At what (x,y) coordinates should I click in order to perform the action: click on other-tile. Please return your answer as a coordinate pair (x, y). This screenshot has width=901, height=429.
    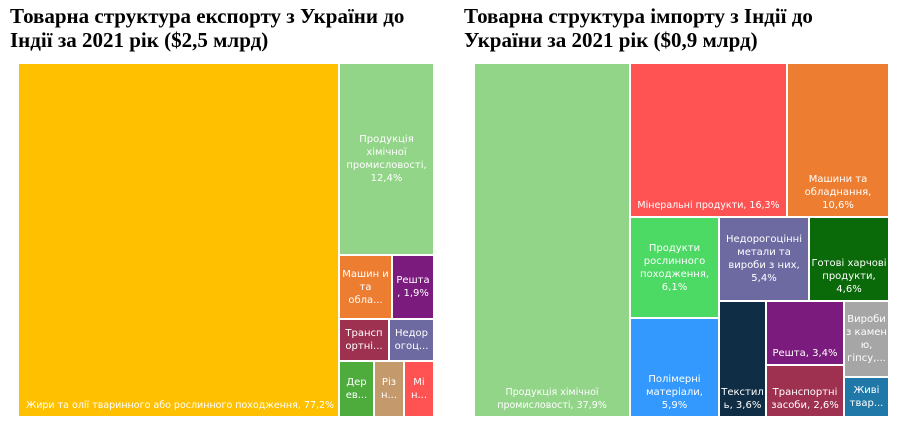
    Looking at the image, I should click on (413, 287).